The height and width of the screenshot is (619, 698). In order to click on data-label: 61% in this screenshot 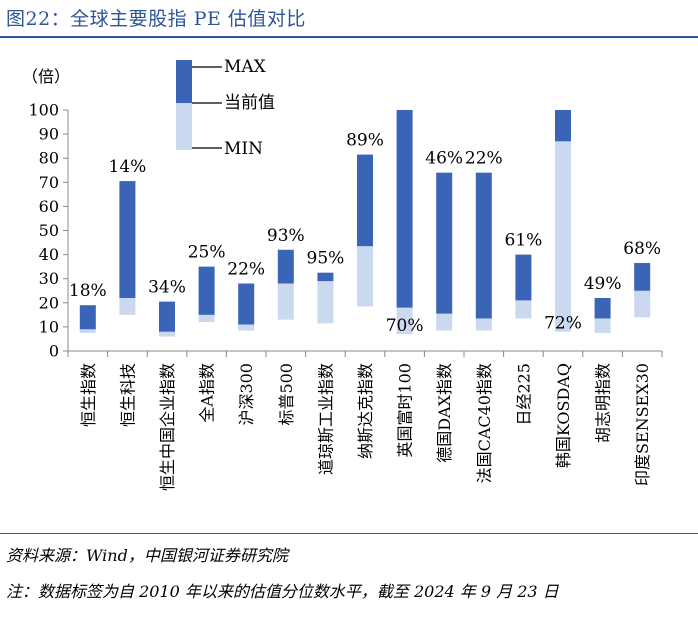, I will do `click(524, 241)`.